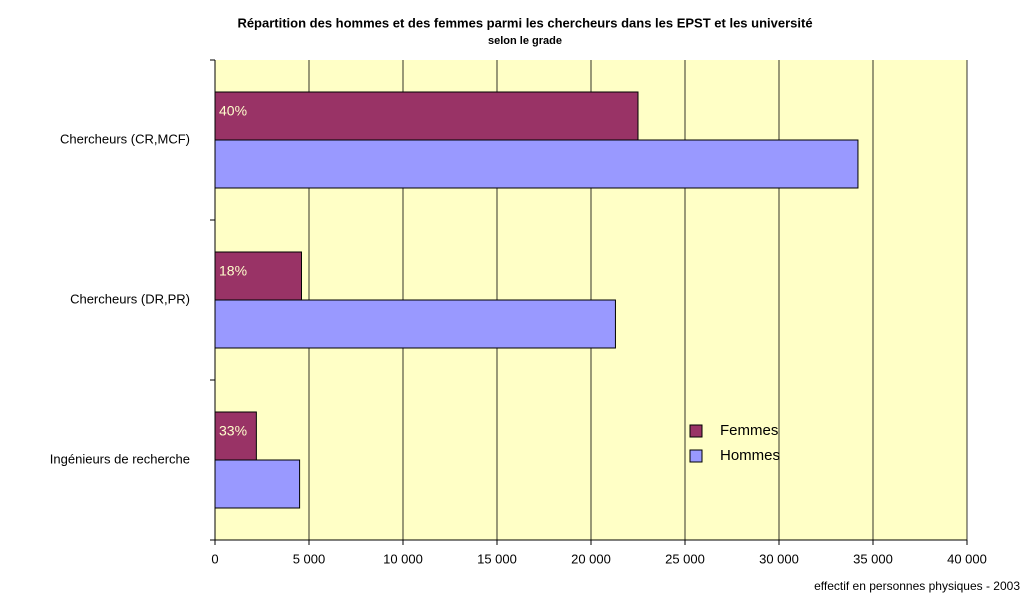  What do you see at coordinates (779, 558) in the screenshot?
I see `x-tick-label: 30 000` at bounding box center [779, 558].